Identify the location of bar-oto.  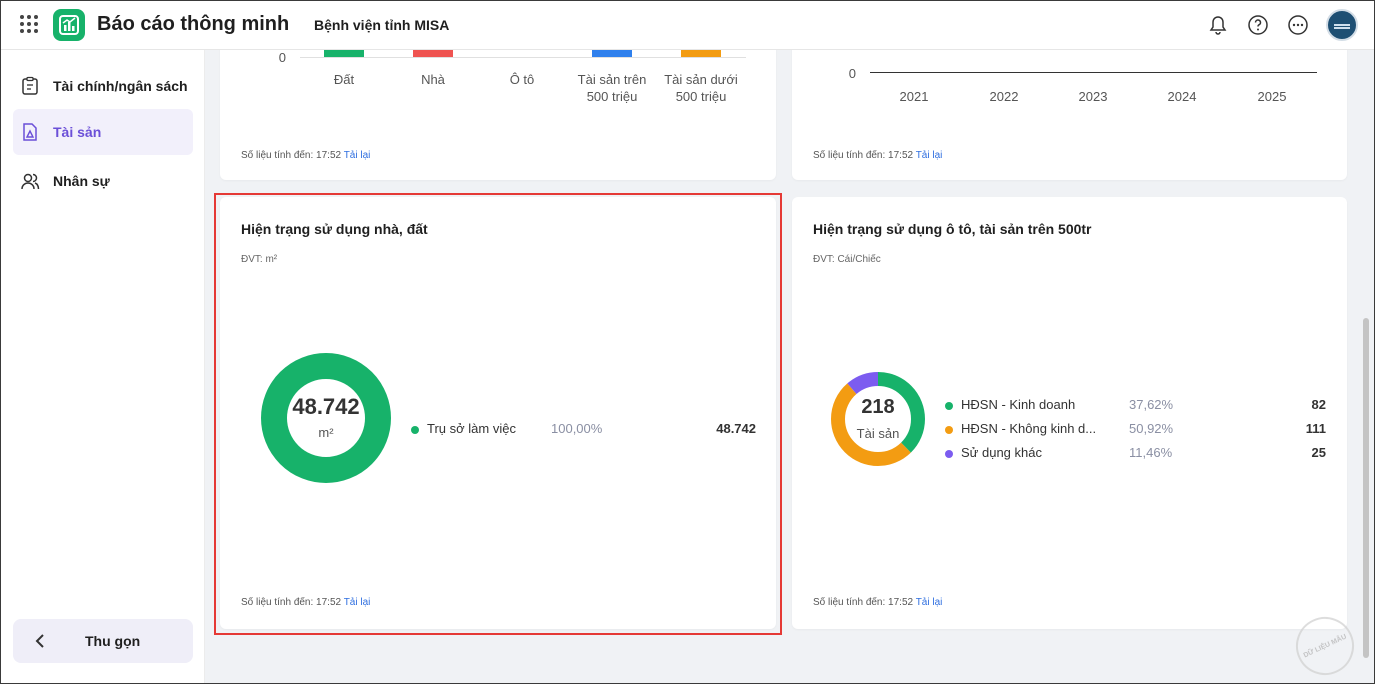
(522, 53).